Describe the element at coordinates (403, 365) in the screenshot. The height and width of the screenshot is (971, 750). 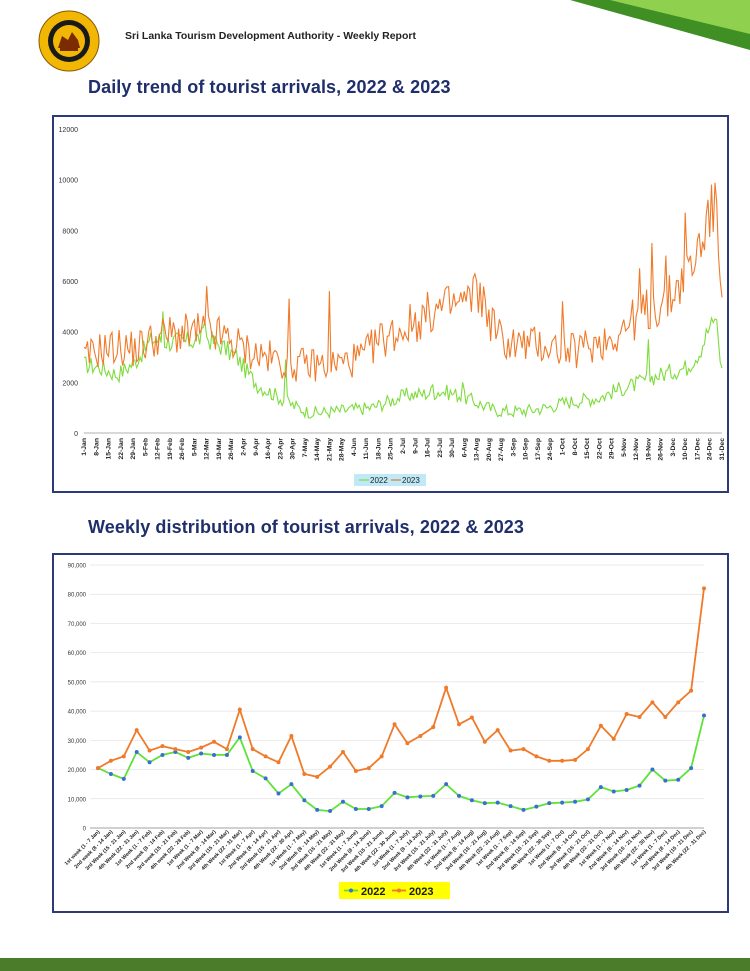
I see `daily-series-2022-line` at that location.